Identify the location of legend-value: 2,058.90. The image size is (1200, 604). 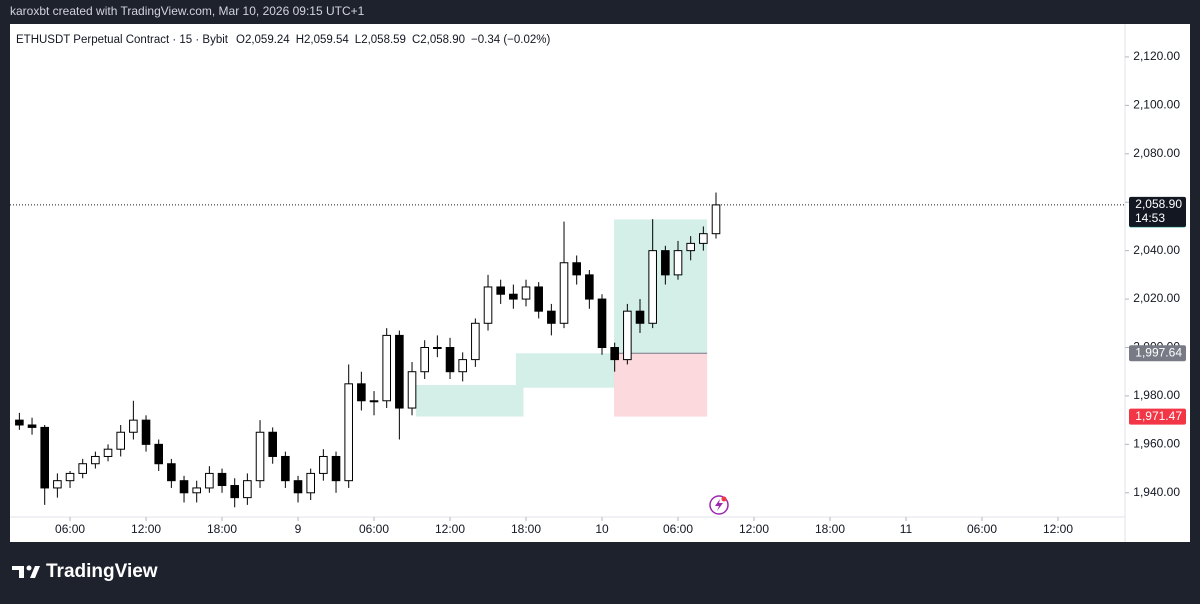
(442, 40).